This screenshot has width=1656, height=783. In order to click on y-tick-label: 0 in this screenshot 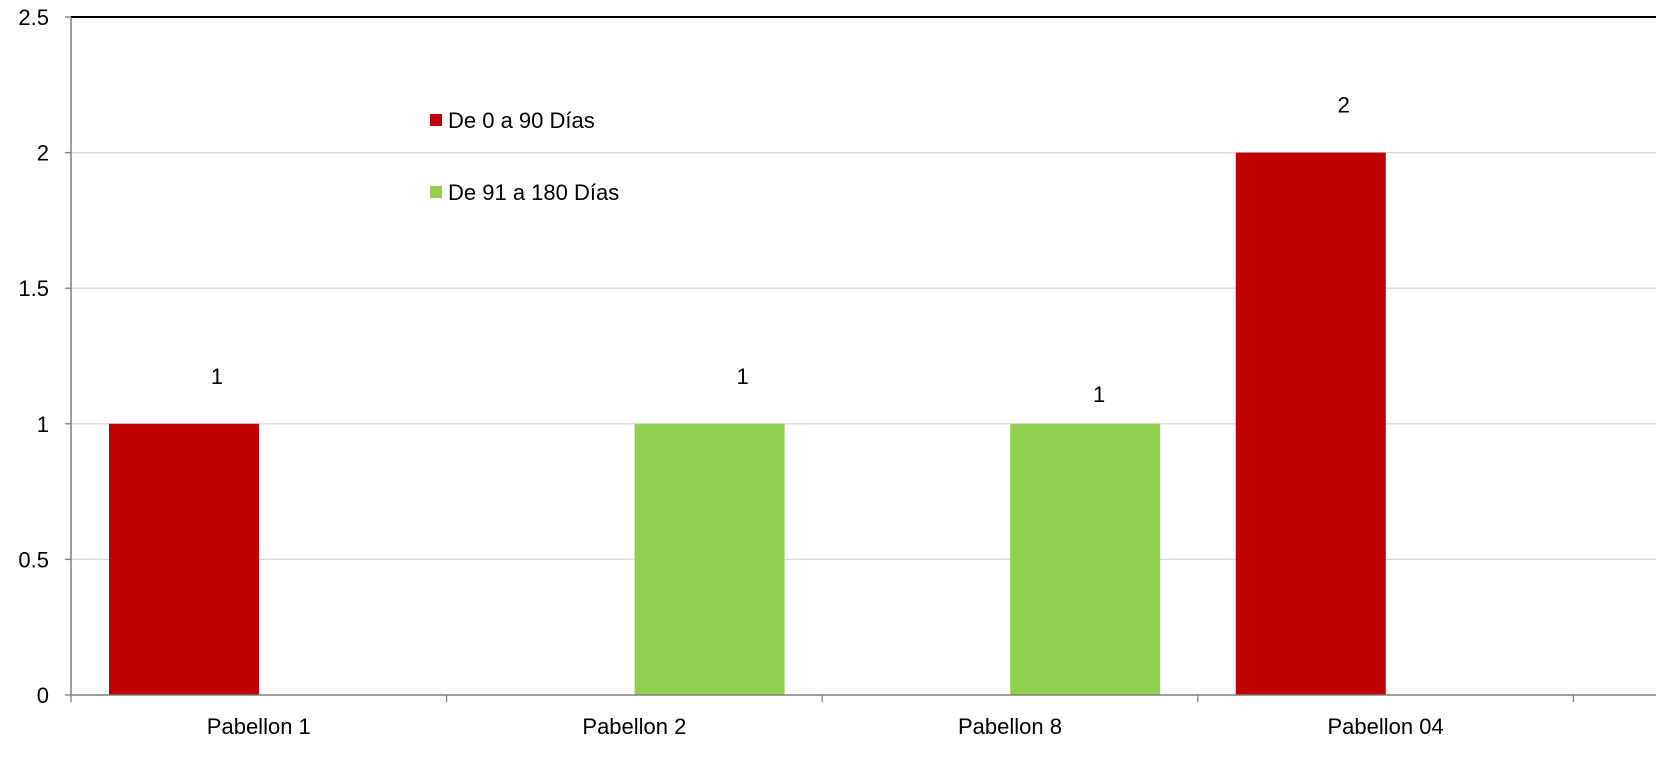, I will do `click(43, 695)`.